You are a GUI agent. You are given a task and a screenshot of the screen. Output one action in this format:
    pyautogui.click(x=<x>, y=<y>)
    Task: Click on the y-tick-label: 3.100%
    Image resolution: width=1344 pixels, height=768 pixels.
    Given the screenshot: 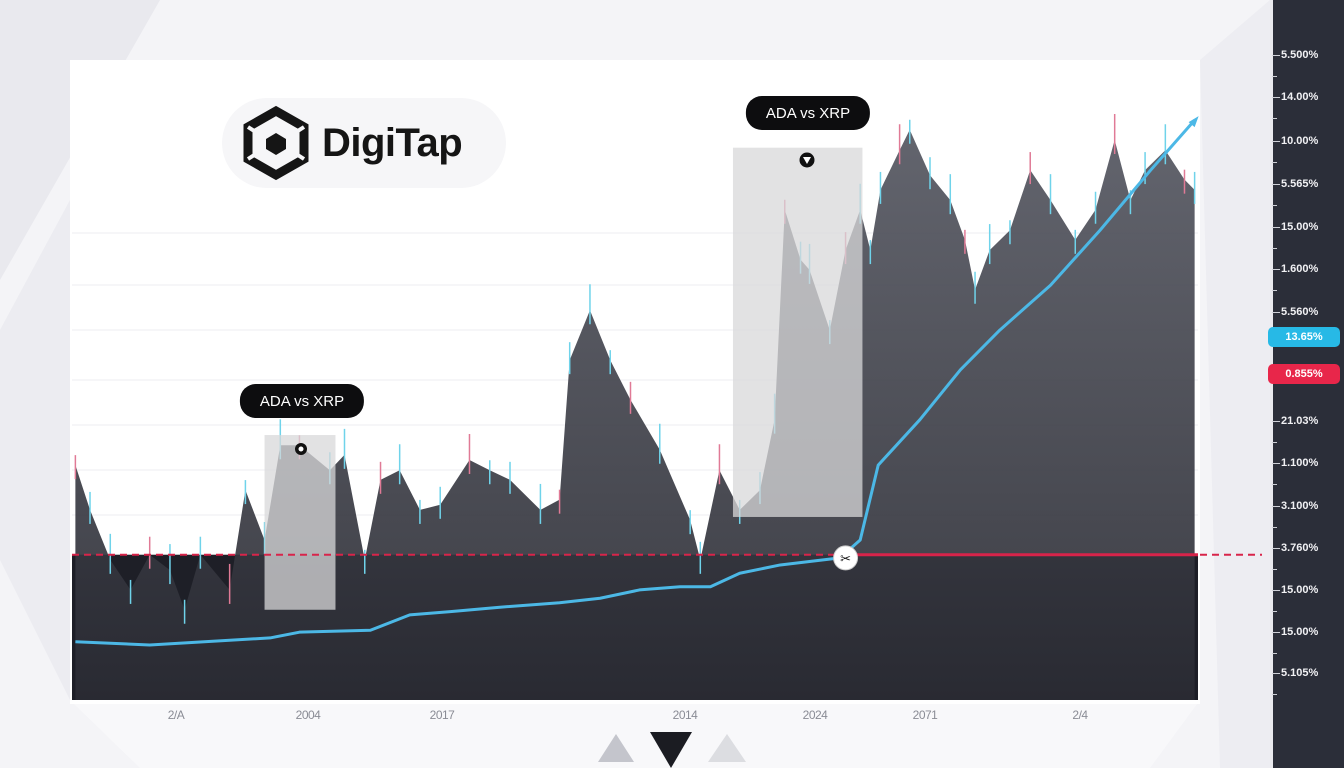 What is the action you would take?
    pyautogui.click(x=1300, y=506)
    